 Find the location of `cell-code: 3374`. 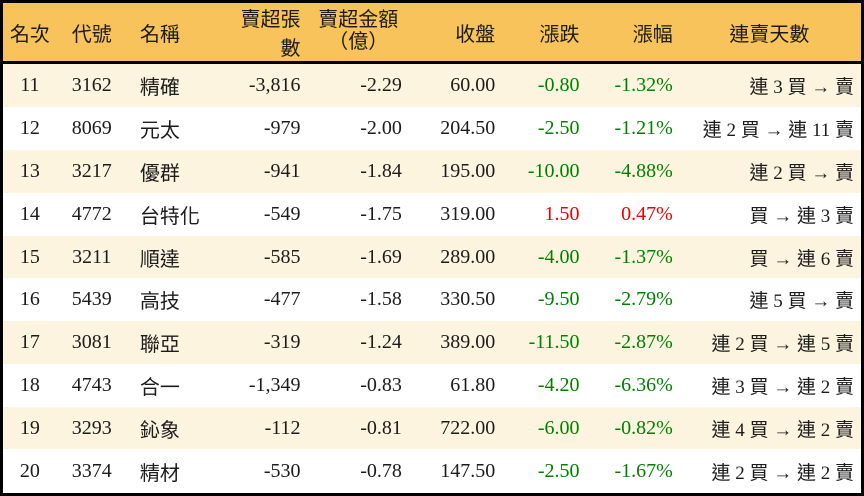

cell-code: 3374 is located at coordinates (91, 470).